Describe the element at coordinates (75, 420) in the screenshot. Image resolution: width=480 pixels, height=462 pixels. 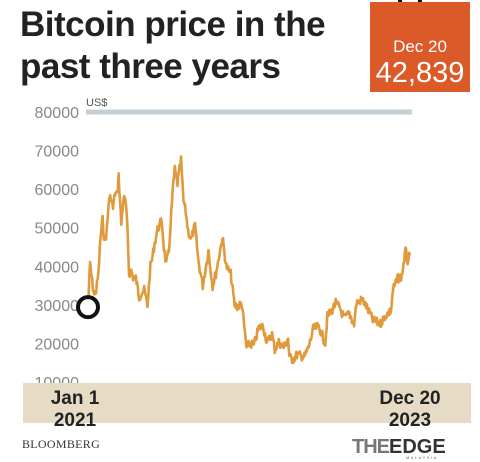
I see `x-tick-year-start: 2021` at that location.